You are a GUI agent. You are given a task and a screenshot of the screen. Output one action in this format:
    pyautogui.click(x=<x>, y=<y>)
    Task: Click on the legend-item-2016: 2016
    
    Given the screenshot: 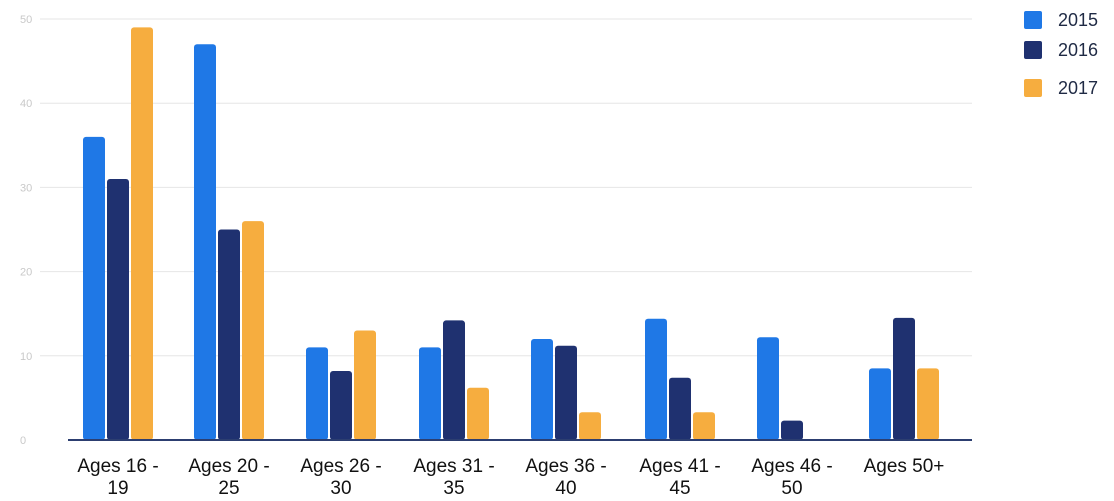 What is the action you would take?
    pyautogui.click(x=1061, y=50)
    